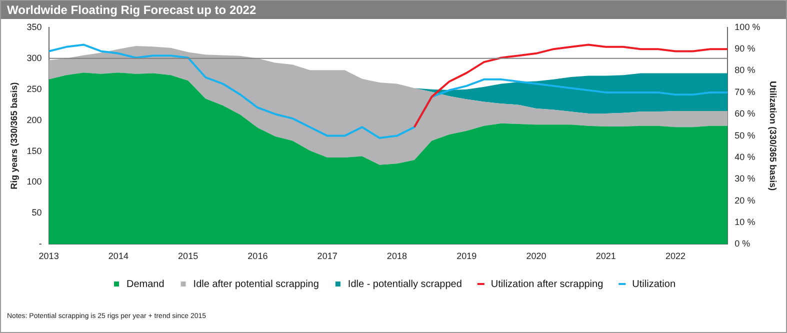 This screenshot has width=787, height=333. What do you see at coordinates (547, 284) in the screenshot?
I see `legend-label: Utilization after scrapping` at bounding box center [547, 284].